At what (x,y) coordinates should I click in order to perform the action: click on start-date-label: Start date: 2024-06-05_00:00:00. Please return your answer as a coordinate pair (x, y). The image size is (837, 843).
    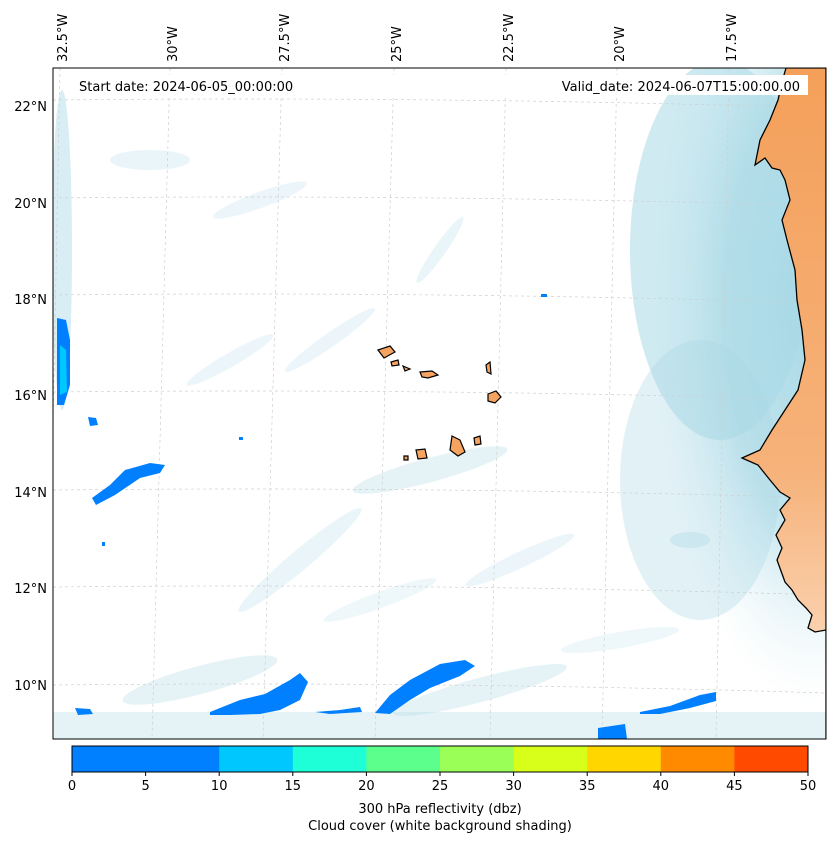
    Looking at the image, I should click on (186, 87).